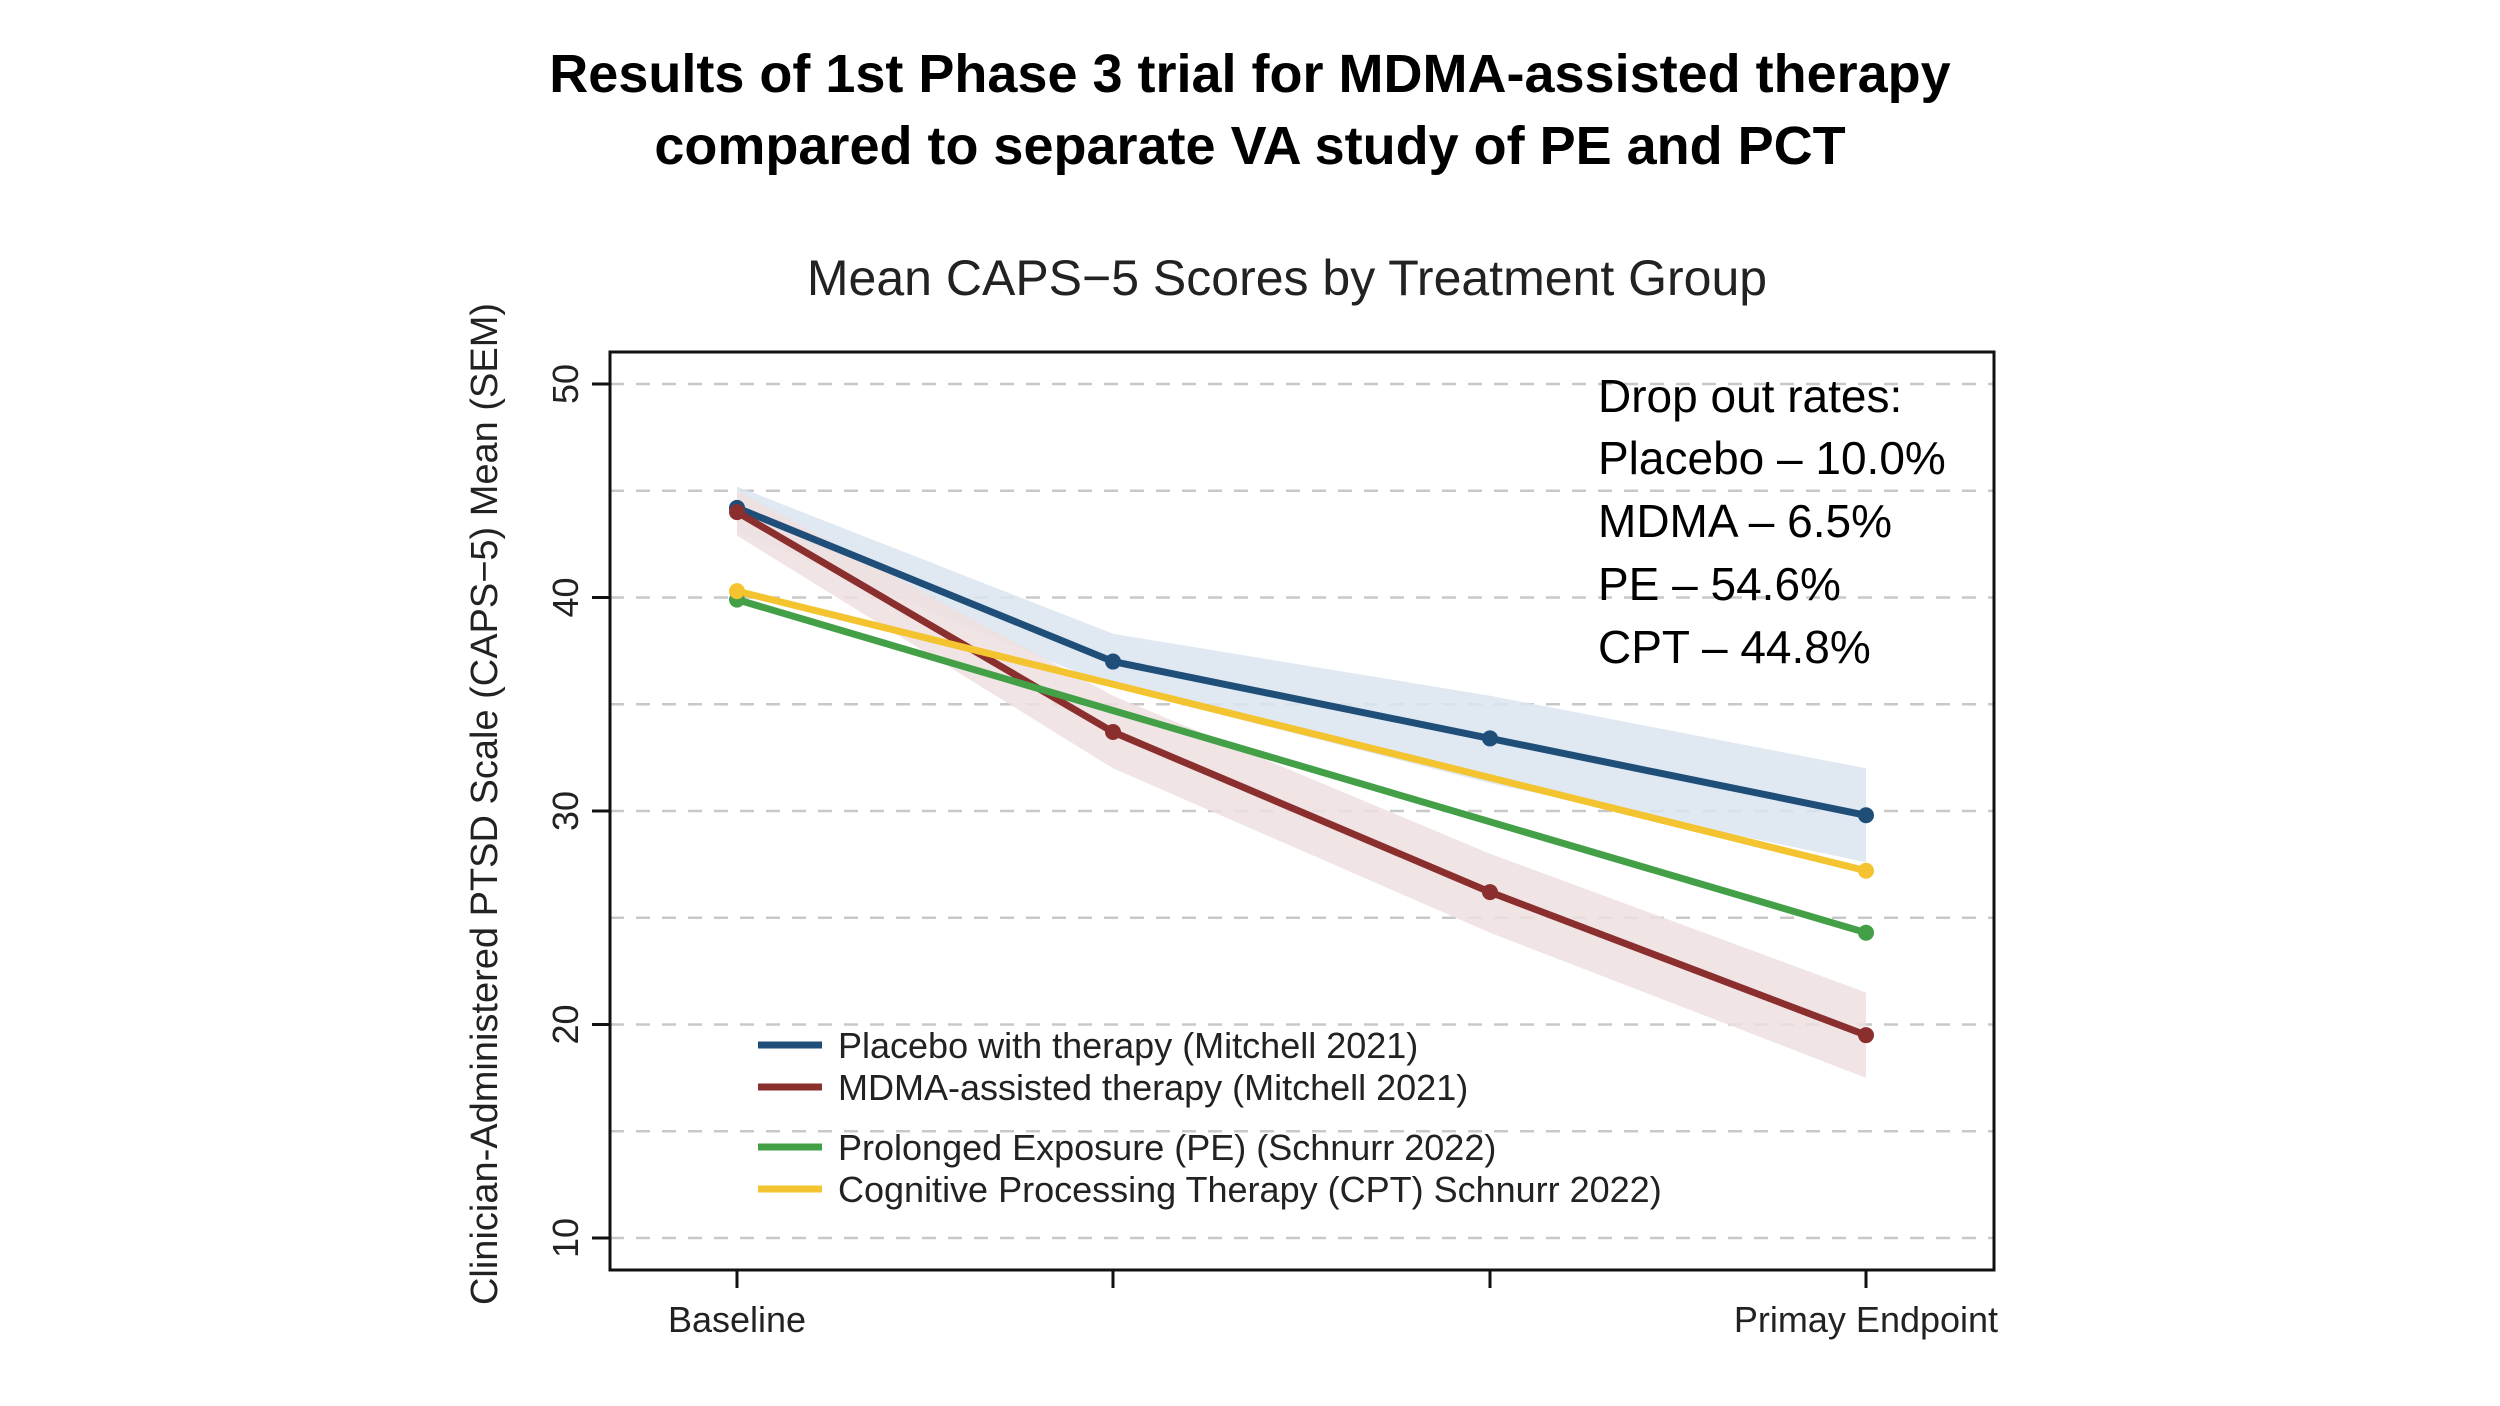 This screenshot has height=1406, width=2500. What do you see at coordinates (1734, 647) in the screenshot?
I see `dropout-line-cpt: CPT – 44.8%` at bounding box center [1734, 647].